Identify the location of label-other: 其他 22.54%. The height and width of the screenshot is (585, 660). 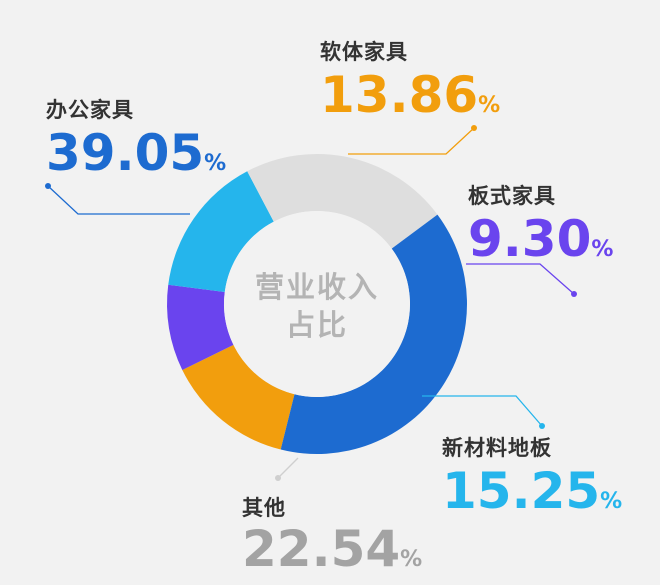
(332, 533).